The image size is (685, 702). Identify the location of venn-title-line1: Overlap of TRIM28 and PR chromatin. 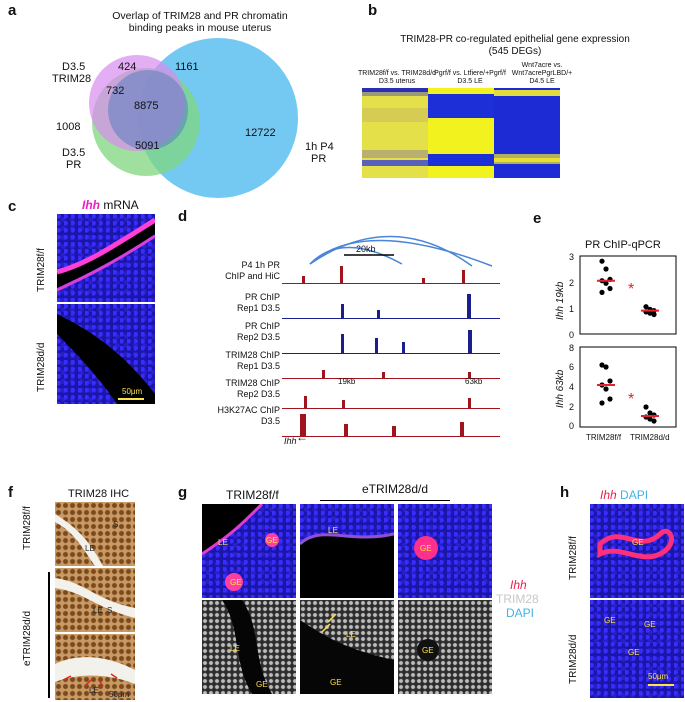
(200, 16).